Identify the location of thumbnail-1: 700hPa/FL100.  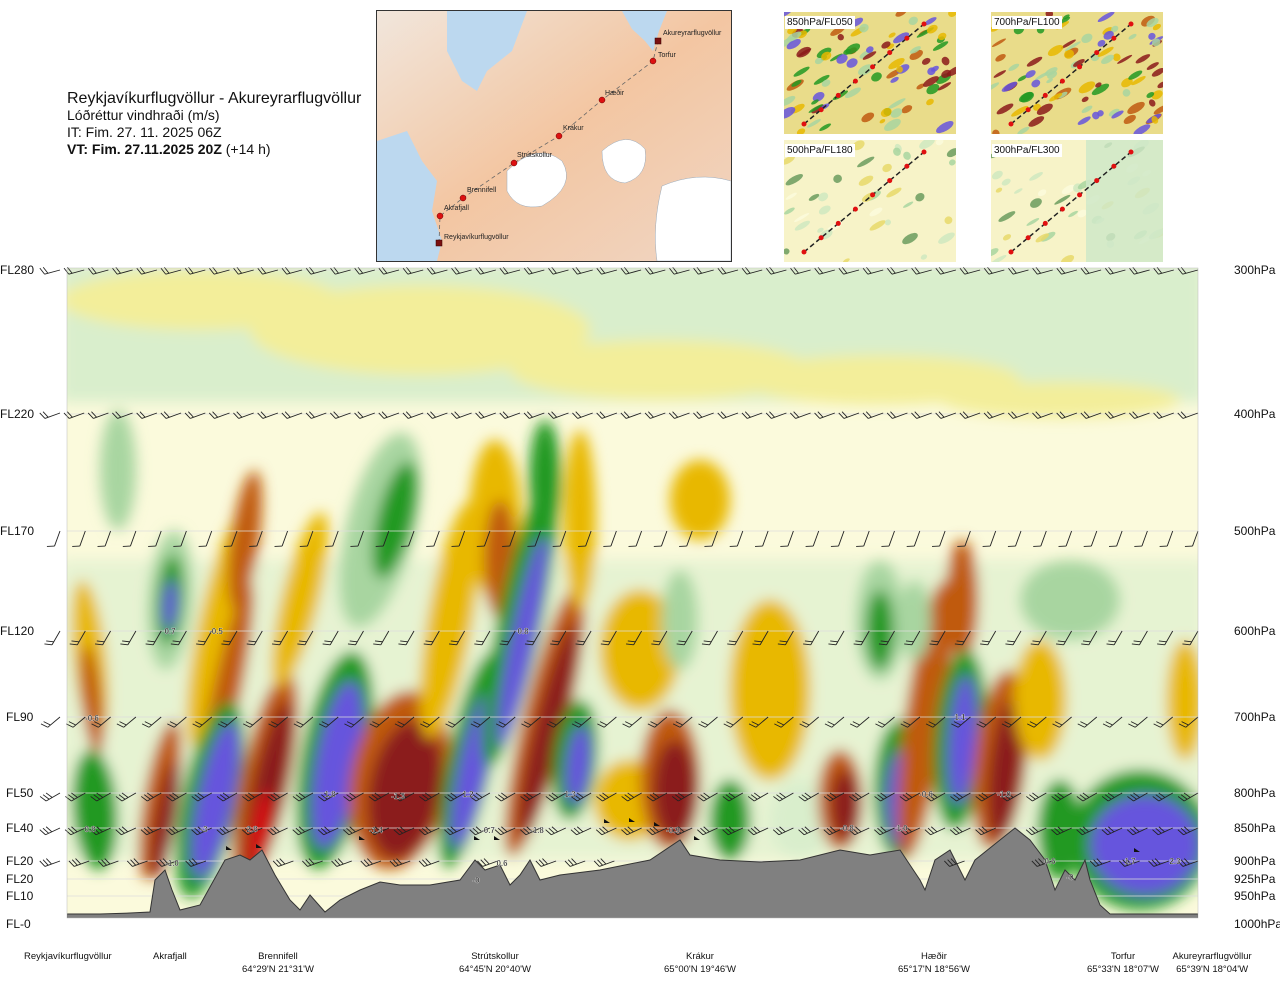
(1077, 73).